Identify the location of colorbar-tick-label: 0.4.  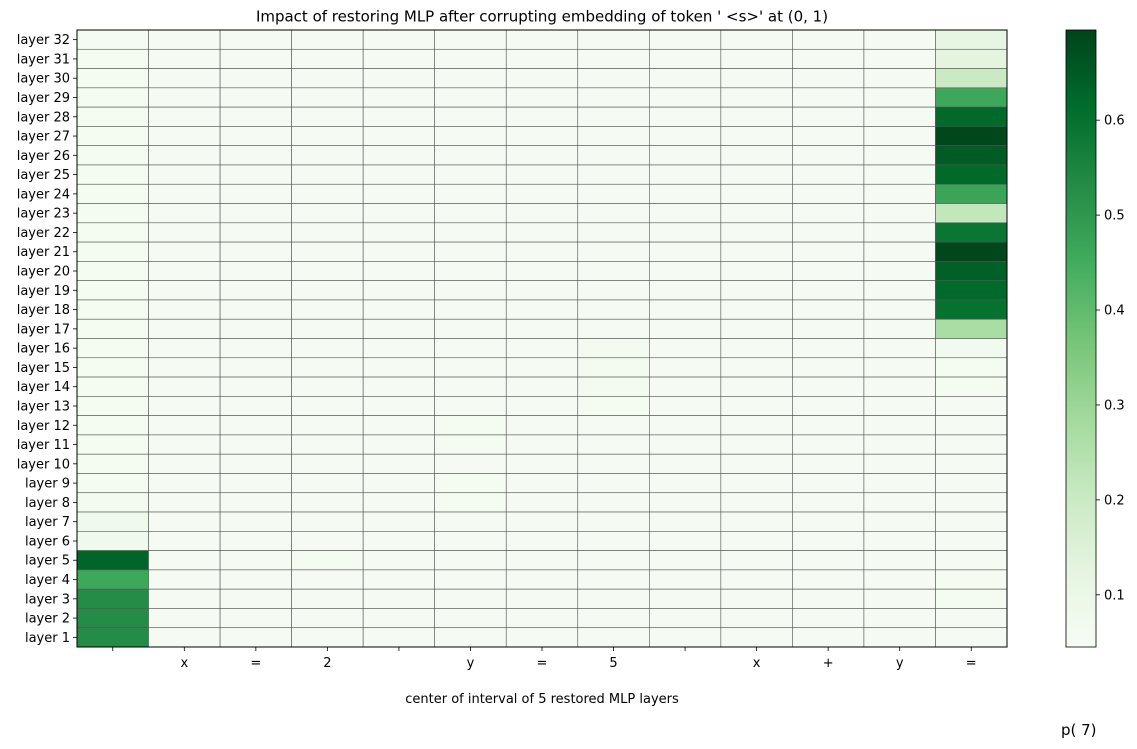
(1114, 311).